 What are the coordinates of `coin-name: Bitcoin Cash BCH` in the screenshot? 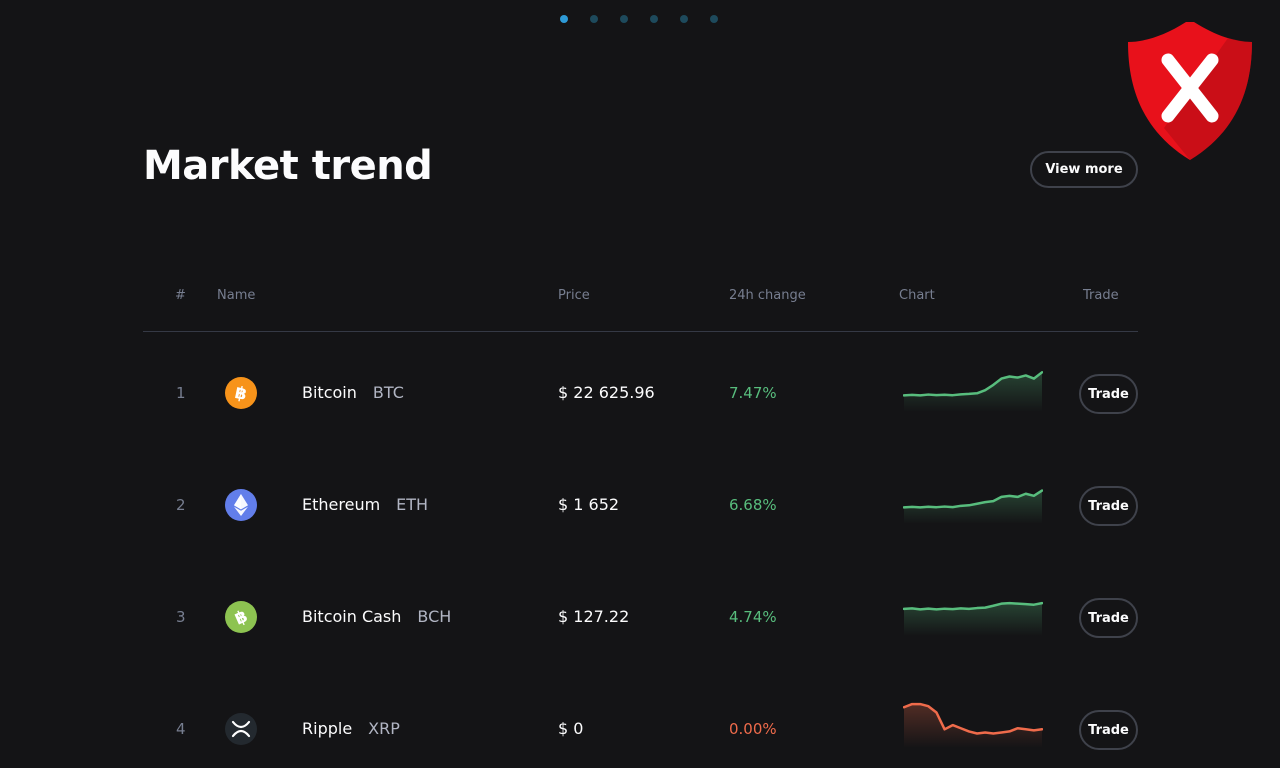 It's located at (376, 616).